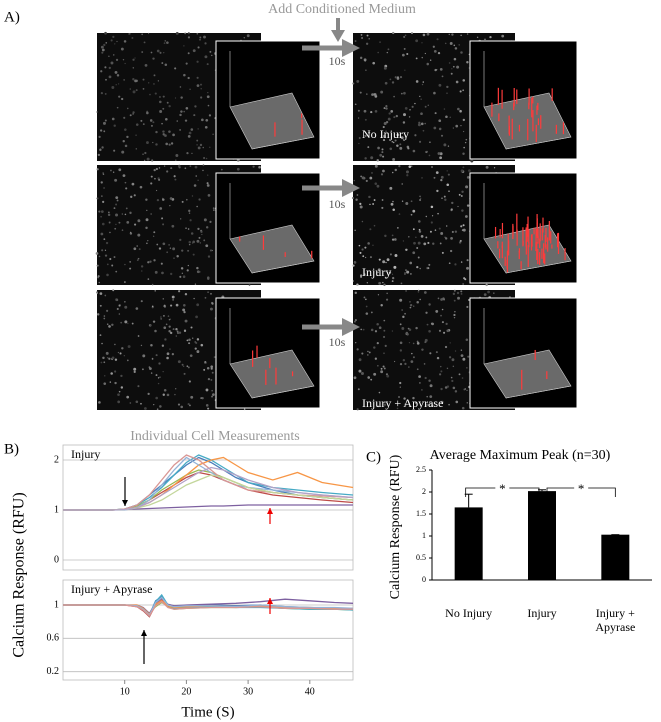  I want to click on y-tick-label: 1, so click(56, 604).